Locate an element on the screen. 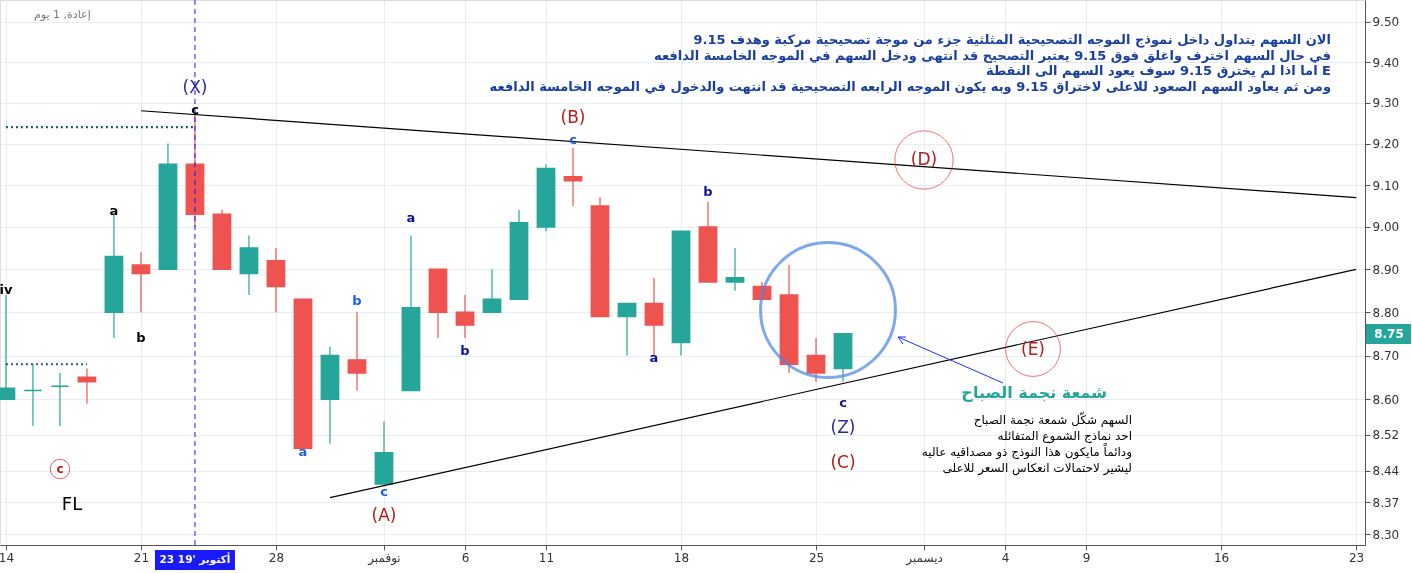  annotation: (C) is located at coordinates (843, 462).